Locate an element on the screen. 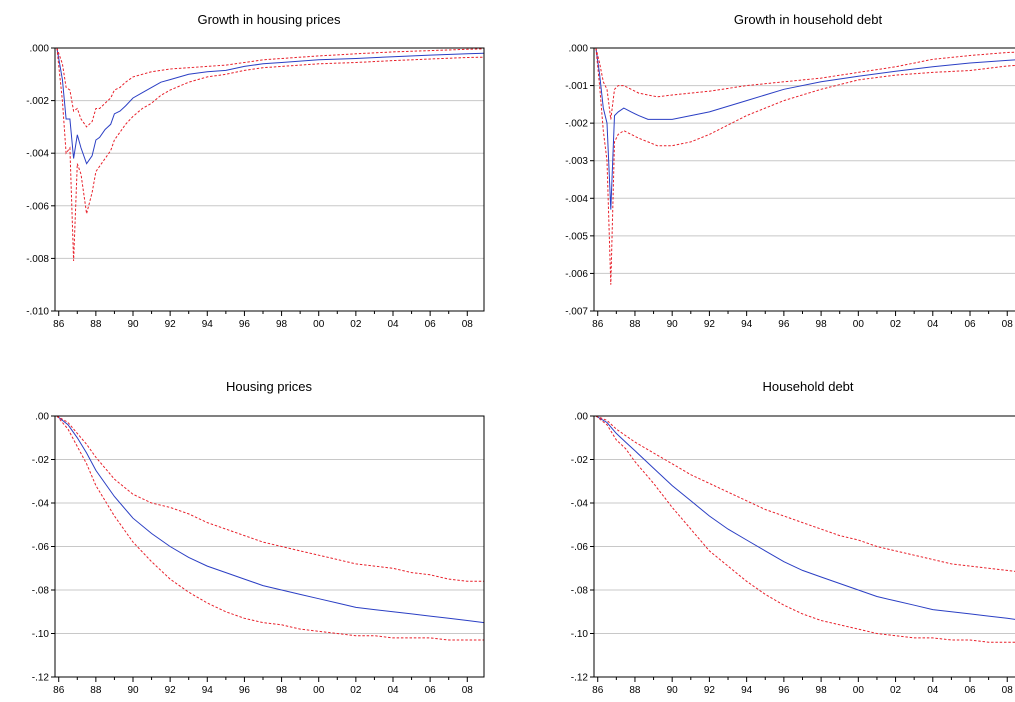 This screenshot has width=1015, height=702. y-tick-label: -.005 is located at coordinates (576, 236).